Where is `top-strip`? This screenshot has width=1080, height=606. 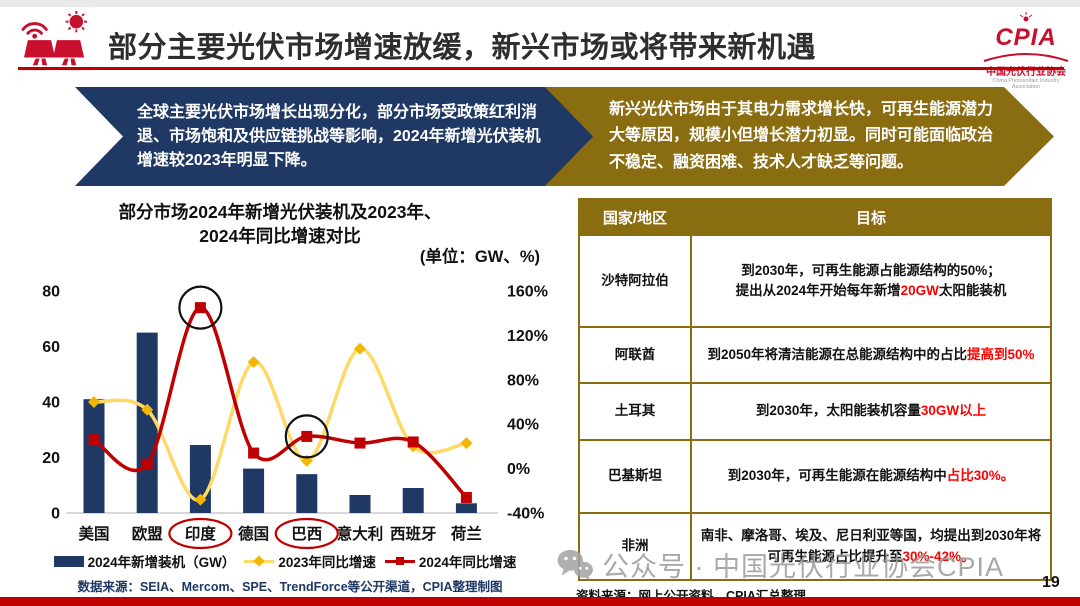
top-strip is located at coordinates (540, 3).